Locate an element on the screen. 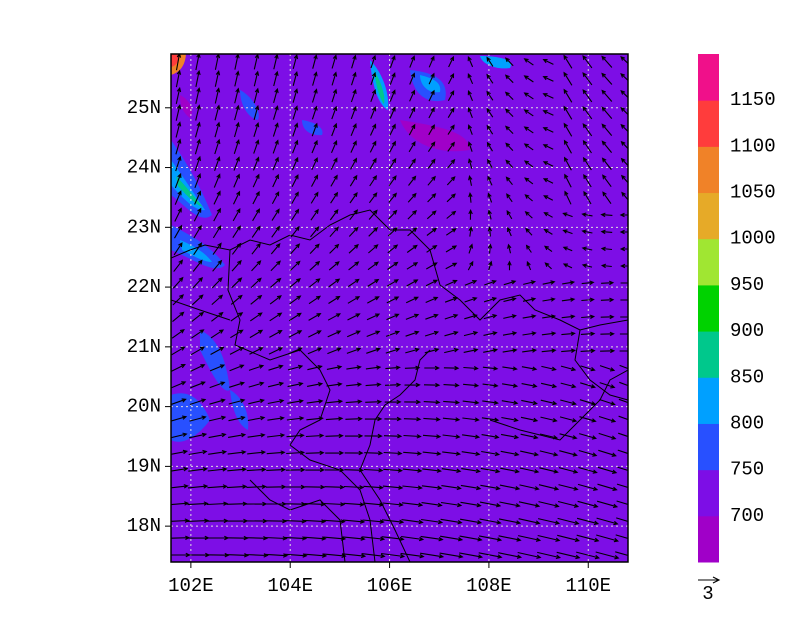  colorbar-label: 1000 is located at coordinates (753, 239).